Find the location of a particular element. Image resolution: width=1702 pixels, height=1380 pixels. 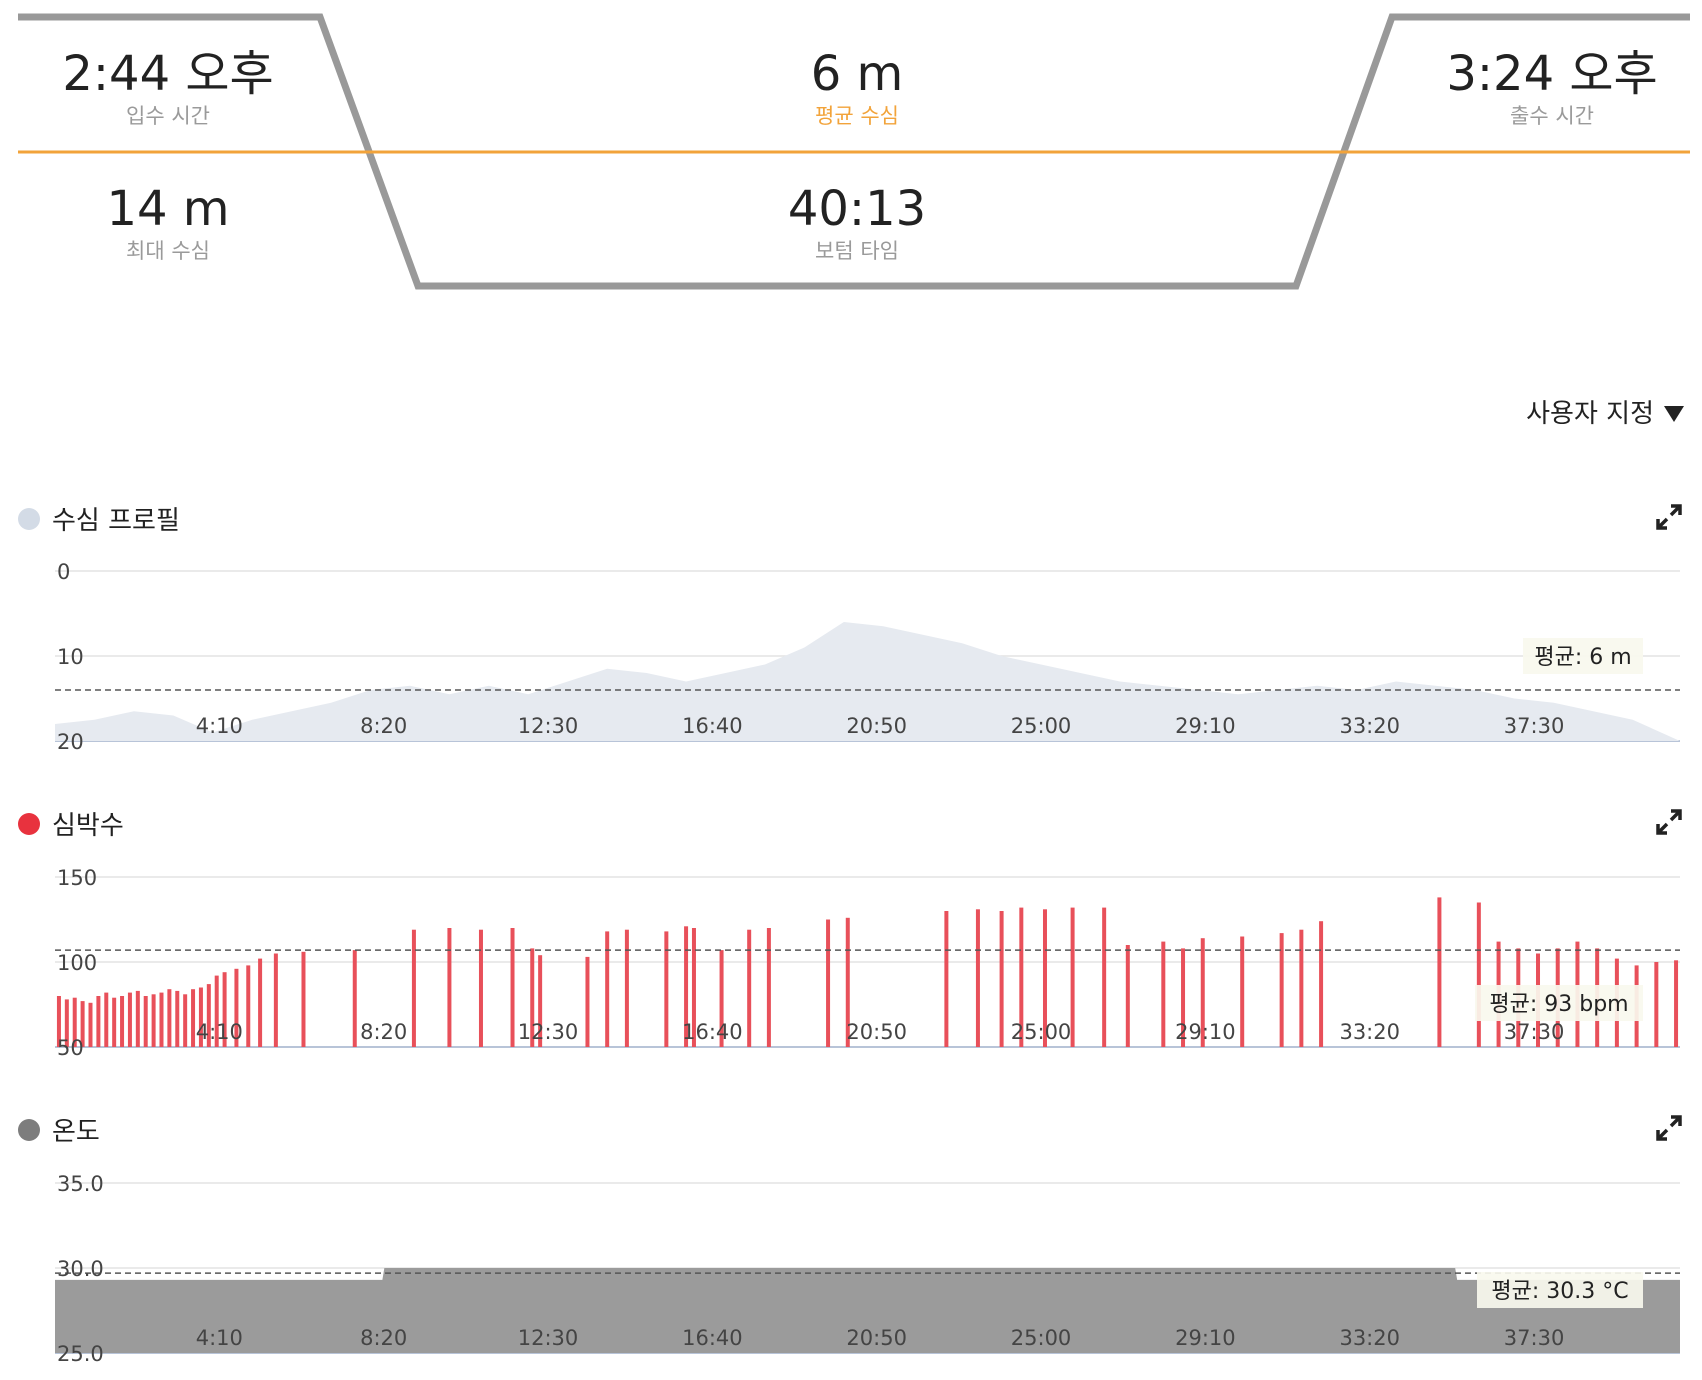

heart-avg-label: 평균: 93 bpm is located at coordinates (1558, 1004).